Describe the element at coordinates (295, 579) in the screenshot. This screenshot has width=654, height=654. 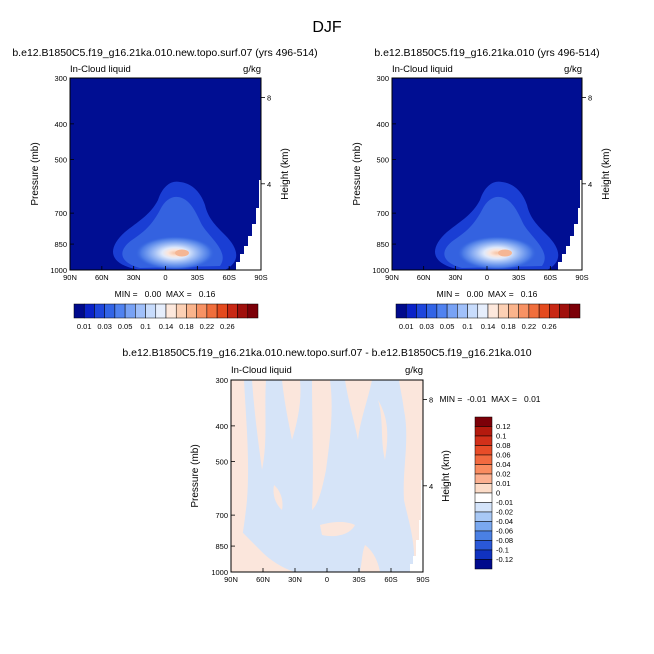
I see `x-tick-label: 30N` at that location.